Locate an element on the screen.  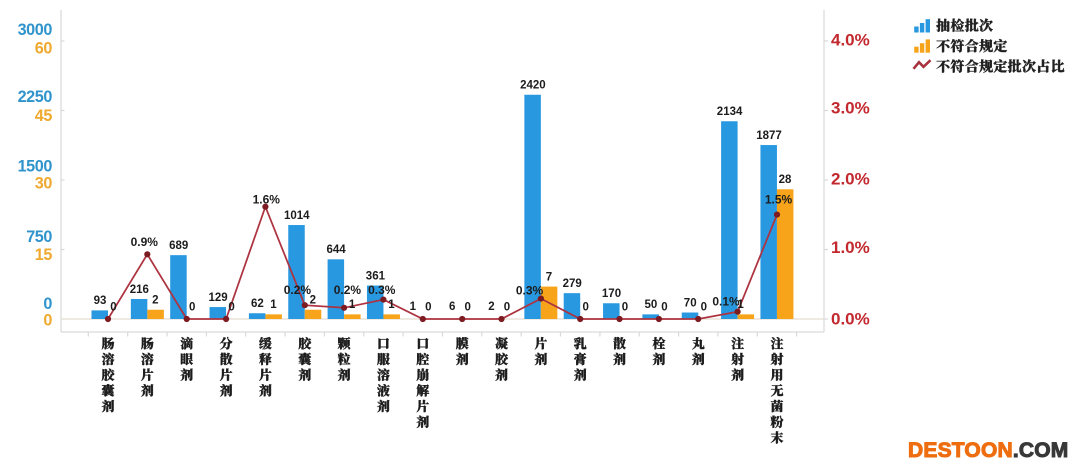
svg-text: 1014 is located at coordinates (297, 216).